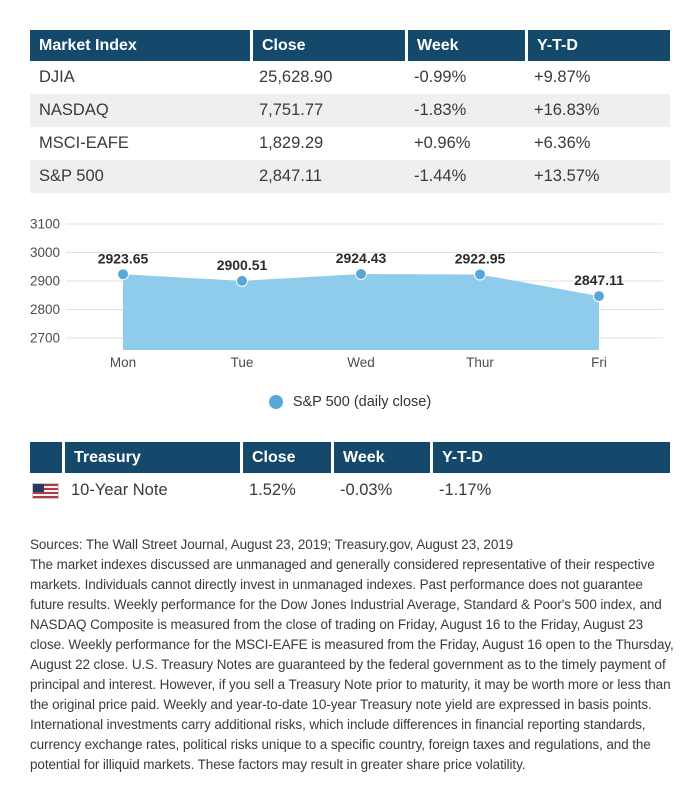 Image resolution: width=700 pixels, height=791 pixels. What do you see at coordinates (440, 176) in the screenshot?
I see `index-week: -1.44%` at bounding box center [440, 176].